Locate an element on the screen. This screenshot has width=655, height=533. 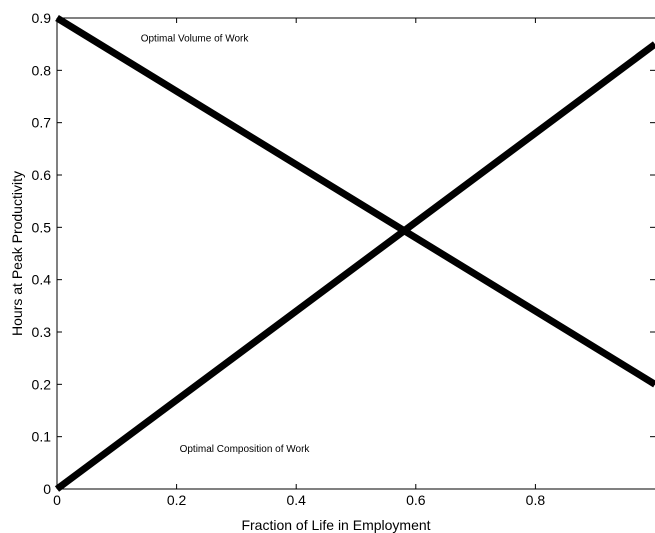
x-tick-label: 0 is located at coordinates (57, 500).